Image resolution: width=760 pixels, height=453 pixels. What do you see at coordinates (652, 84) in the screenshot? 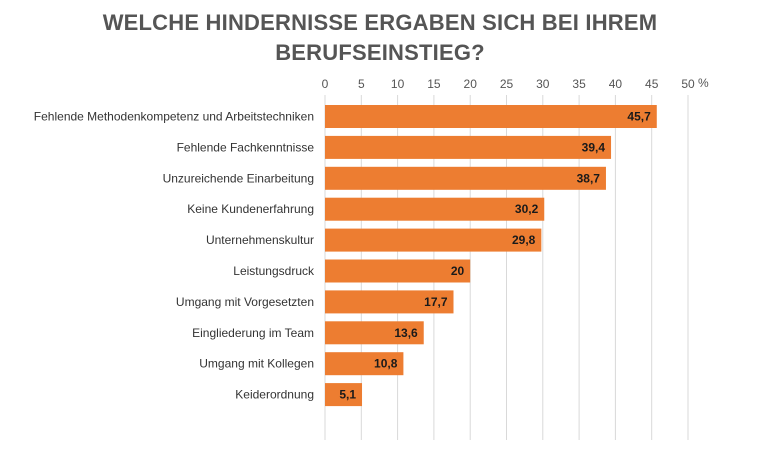
I see `x-tick-label: 45` at bounding box center [652, 84].